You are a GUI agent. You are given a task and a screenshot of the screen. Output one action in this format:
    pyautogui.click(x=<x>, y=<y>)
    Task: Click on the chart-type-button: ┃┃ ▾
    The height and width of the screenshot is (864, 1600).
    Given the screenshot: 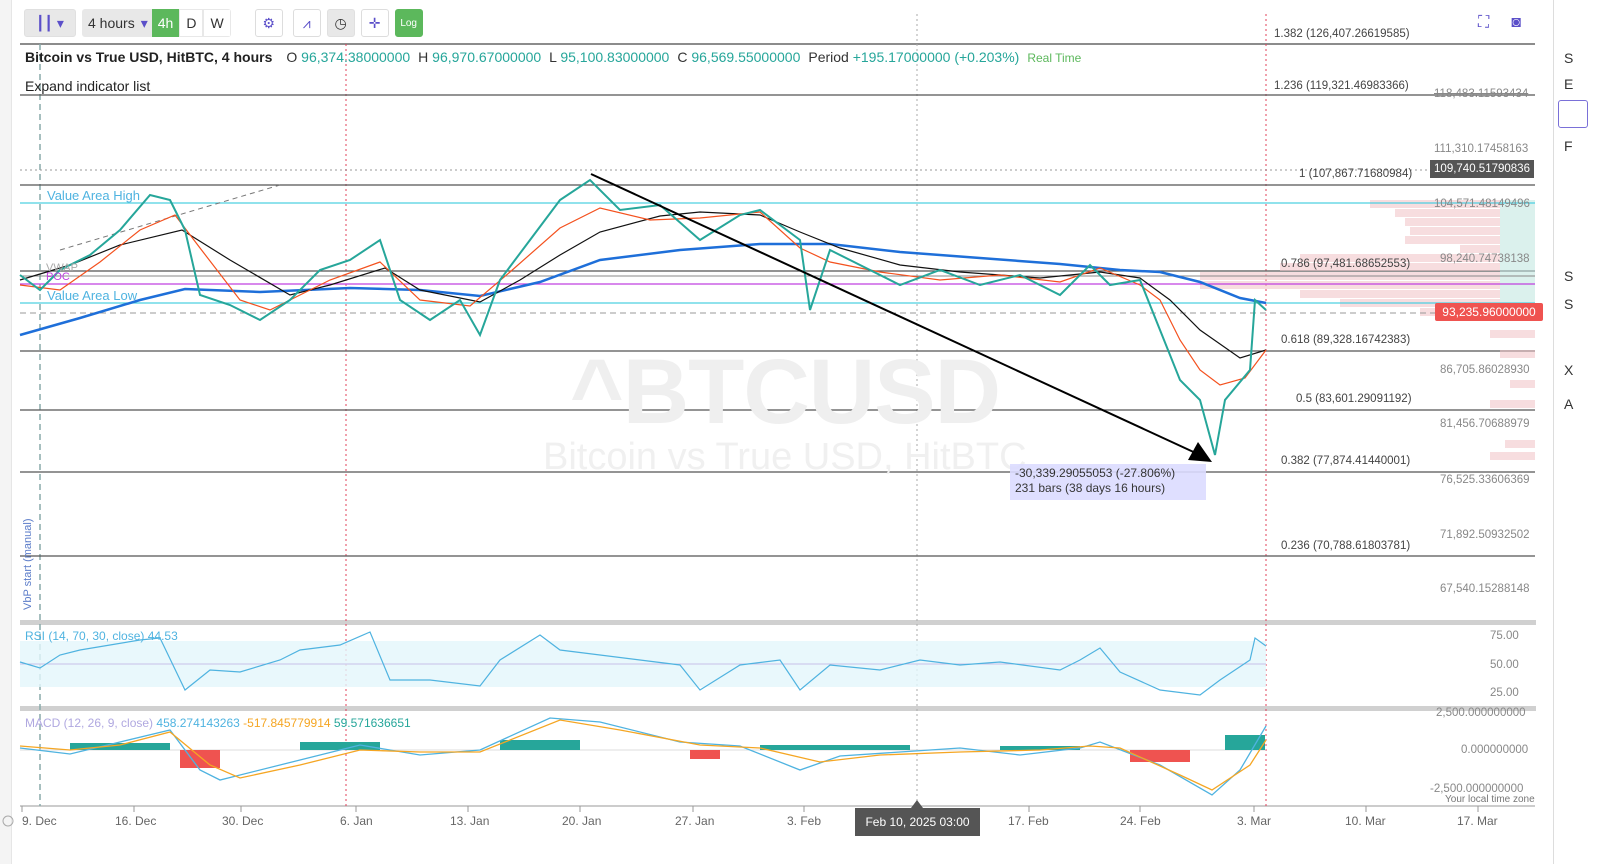 What is the action you would take?
    pyautogui.click(x=50, y=23)
    